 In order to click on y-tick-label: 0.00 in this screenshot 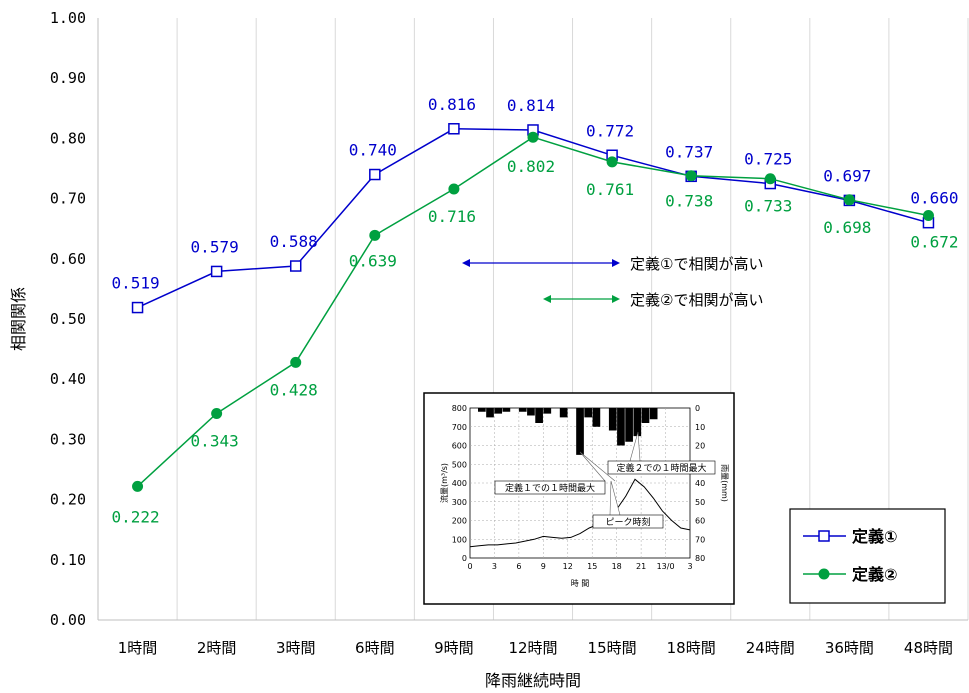, I will do `click(68, 620)`.